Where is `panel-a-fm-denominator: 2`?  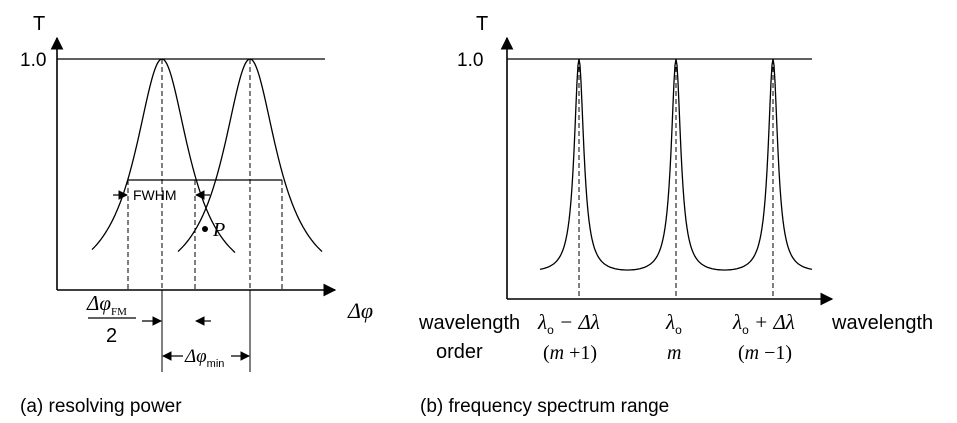
panel-a-fm-denominator: 2 is located at coordinates (111, 336).